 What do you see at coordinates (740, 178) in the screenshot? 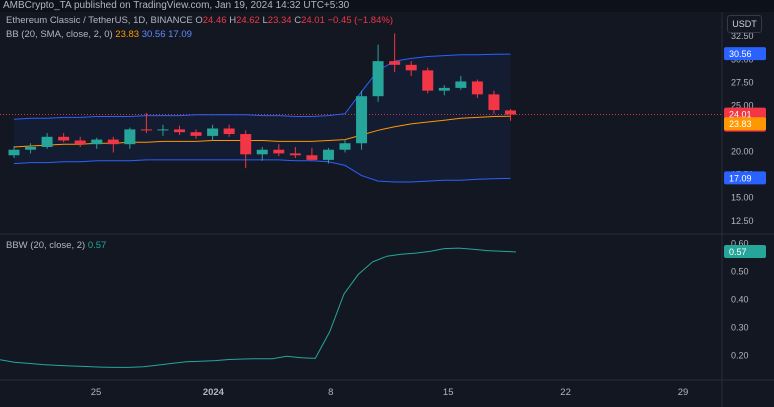
I see `bb-lower-price-label: 17.09` at bounding box center [740, 178].